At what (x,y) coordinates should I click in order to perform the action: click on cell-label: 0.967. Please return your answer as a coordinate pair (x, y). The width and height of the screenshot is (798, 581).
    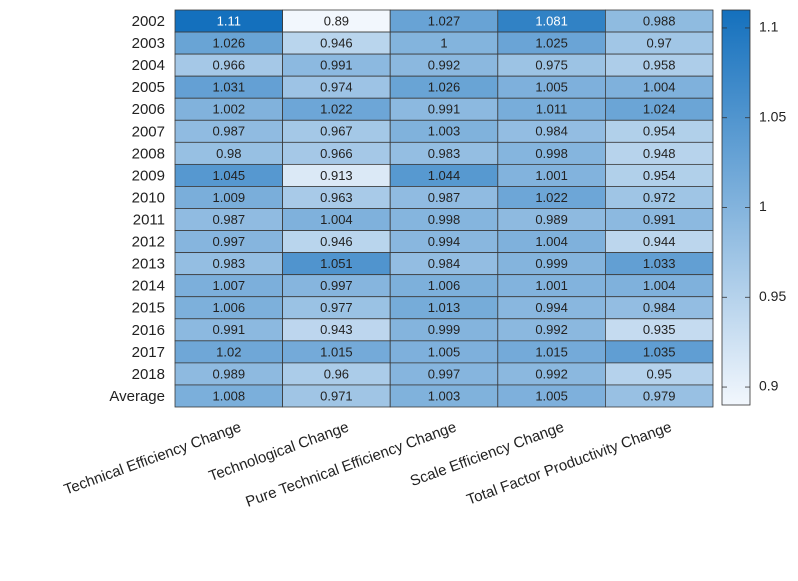
    Looking at the image, I should click on (336, 131).